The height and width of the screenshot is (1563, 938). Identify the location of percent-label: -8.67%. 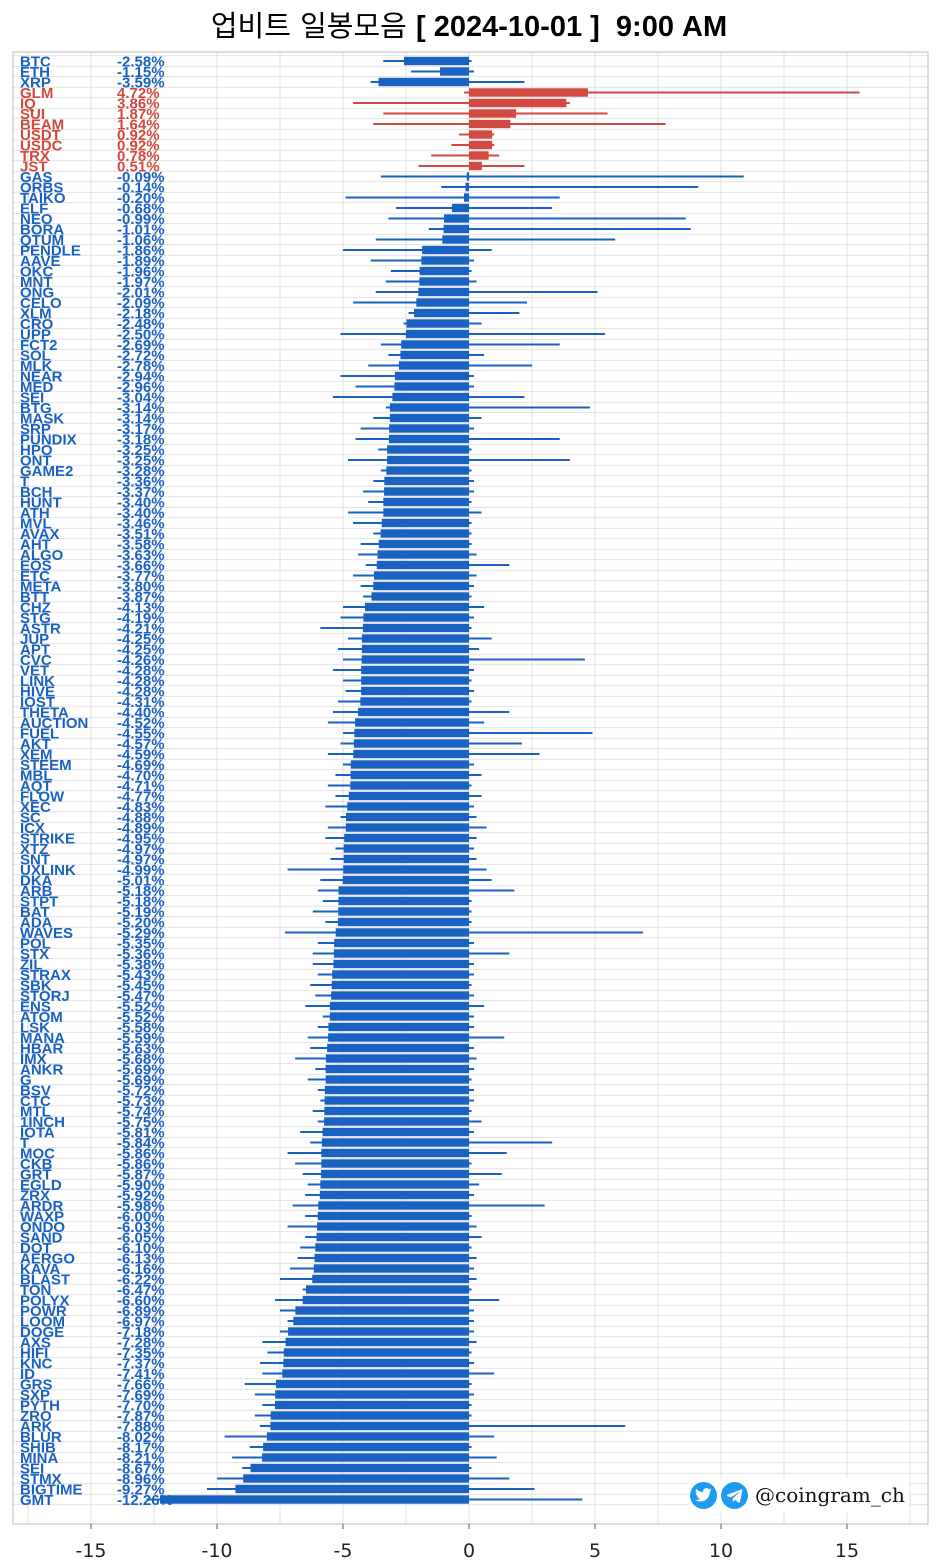
(141, 1469).